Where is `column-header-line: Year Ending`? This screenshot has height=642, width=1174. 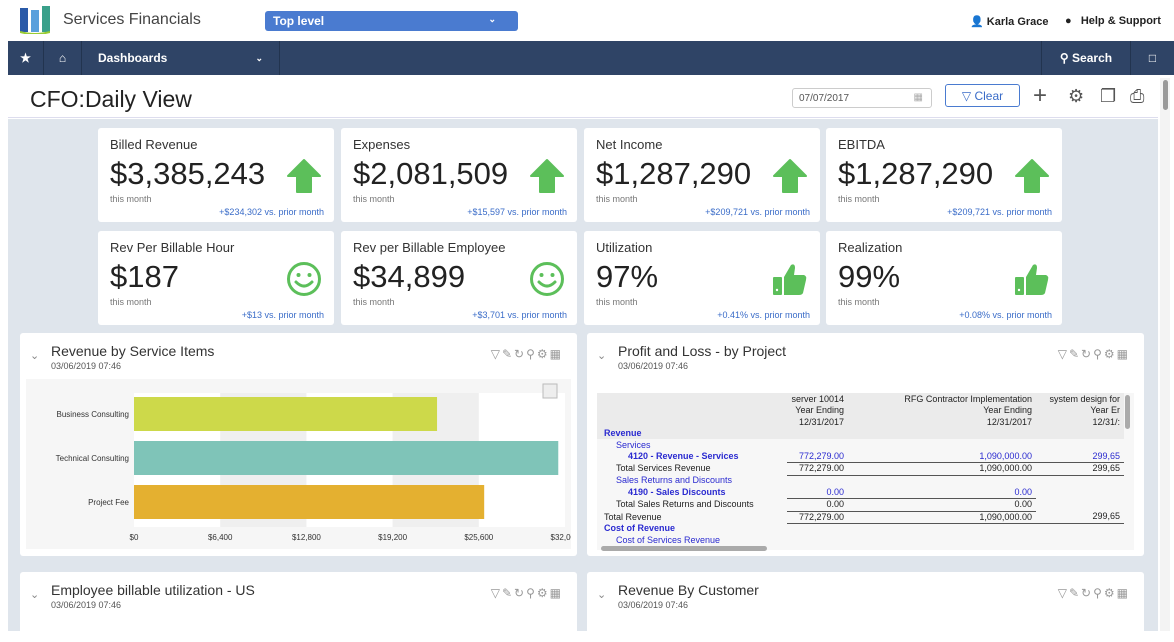
column-header-line: Year Ending is located at coordinates (819, 410).